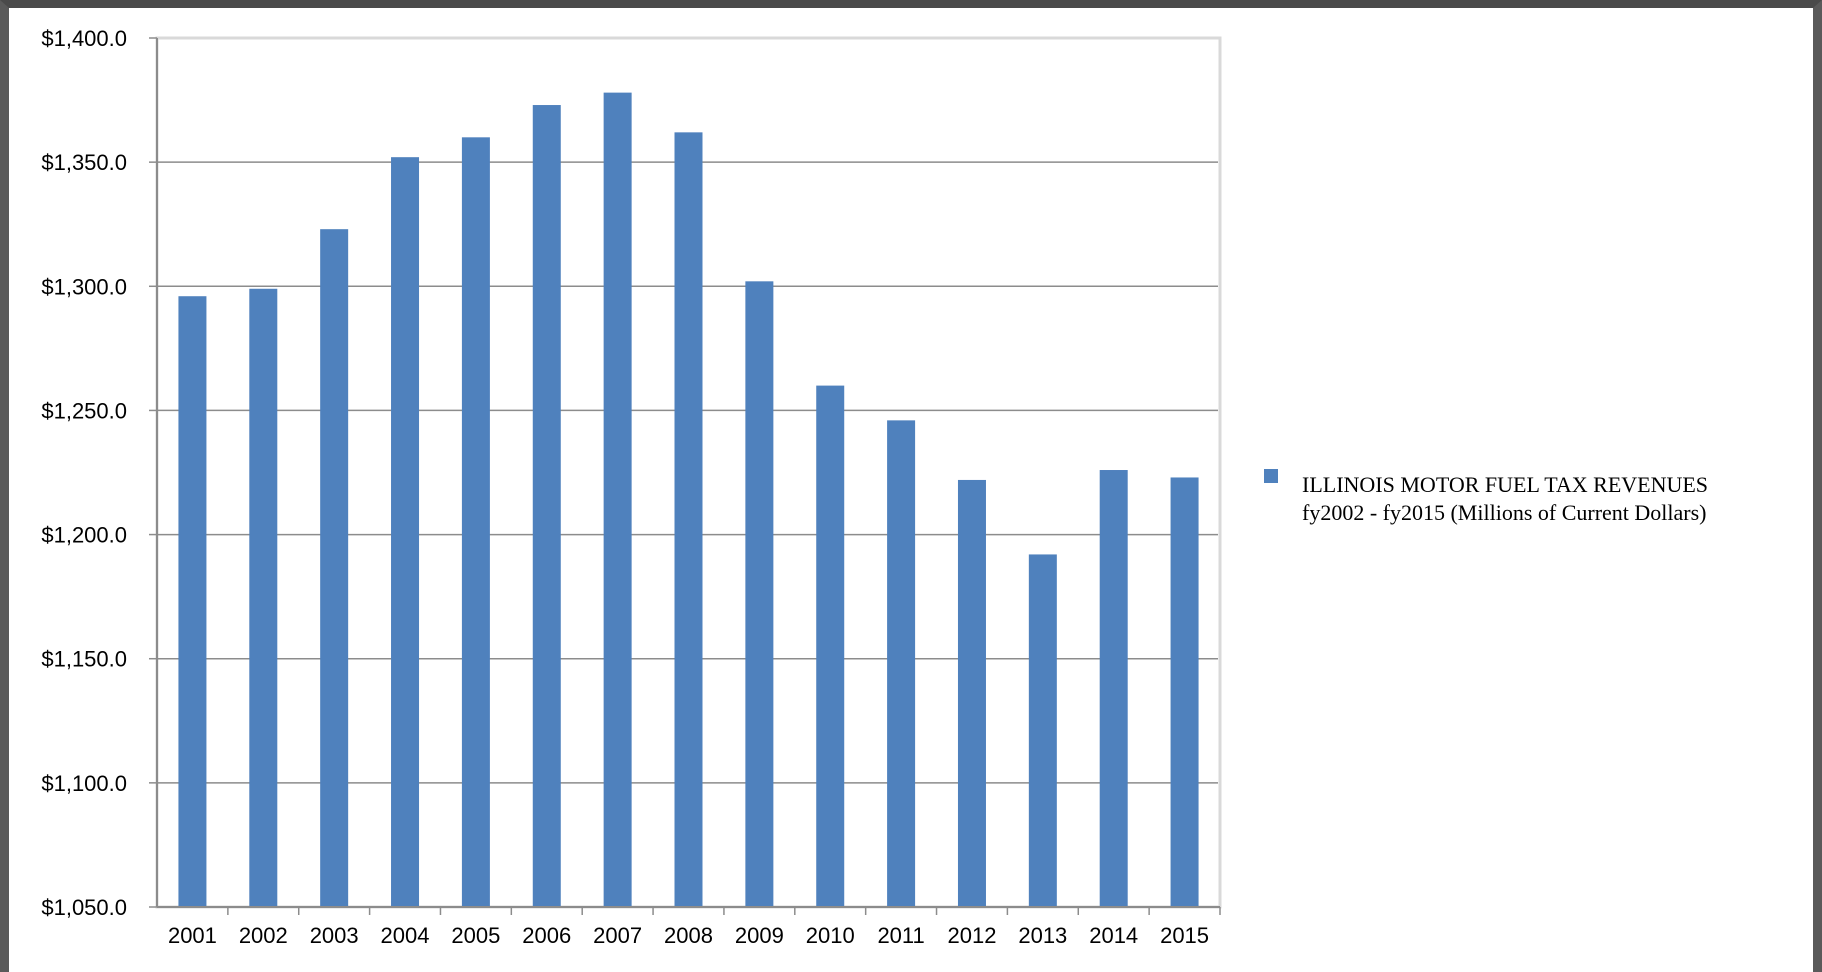 Image resolution: width=1822 pixels, height=972 pixels. What do you see at coordinates (405, 532) in the screenshot?
I see `bar-2004` at bounding box center [405, 532].